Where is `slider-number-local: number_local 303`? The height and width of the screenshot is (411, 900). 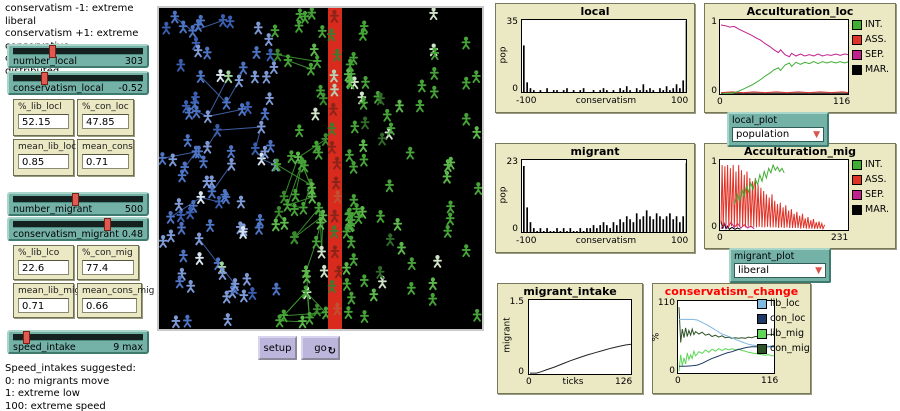
slider-number-local: number_local 303 is located at coordinates (78, 56).